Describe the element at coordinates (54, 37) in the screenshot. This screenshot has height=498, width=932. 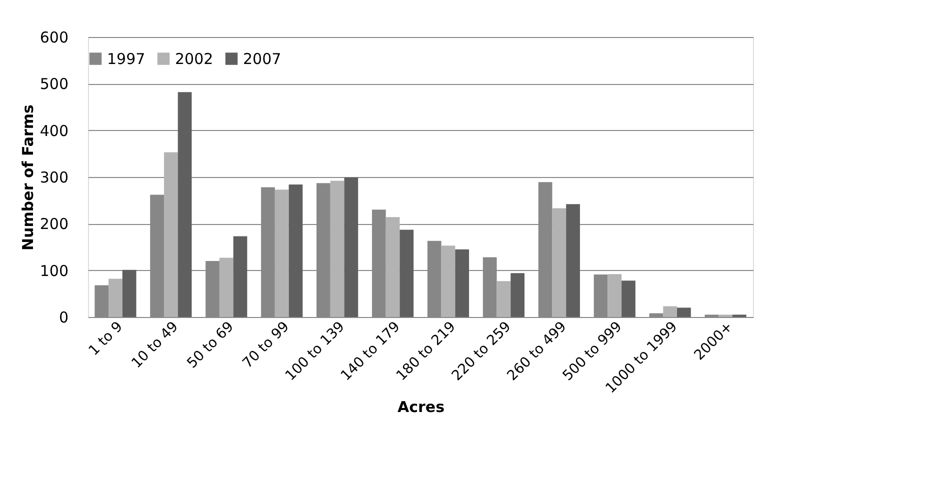
I see `y-tick-label: 600` at that location.